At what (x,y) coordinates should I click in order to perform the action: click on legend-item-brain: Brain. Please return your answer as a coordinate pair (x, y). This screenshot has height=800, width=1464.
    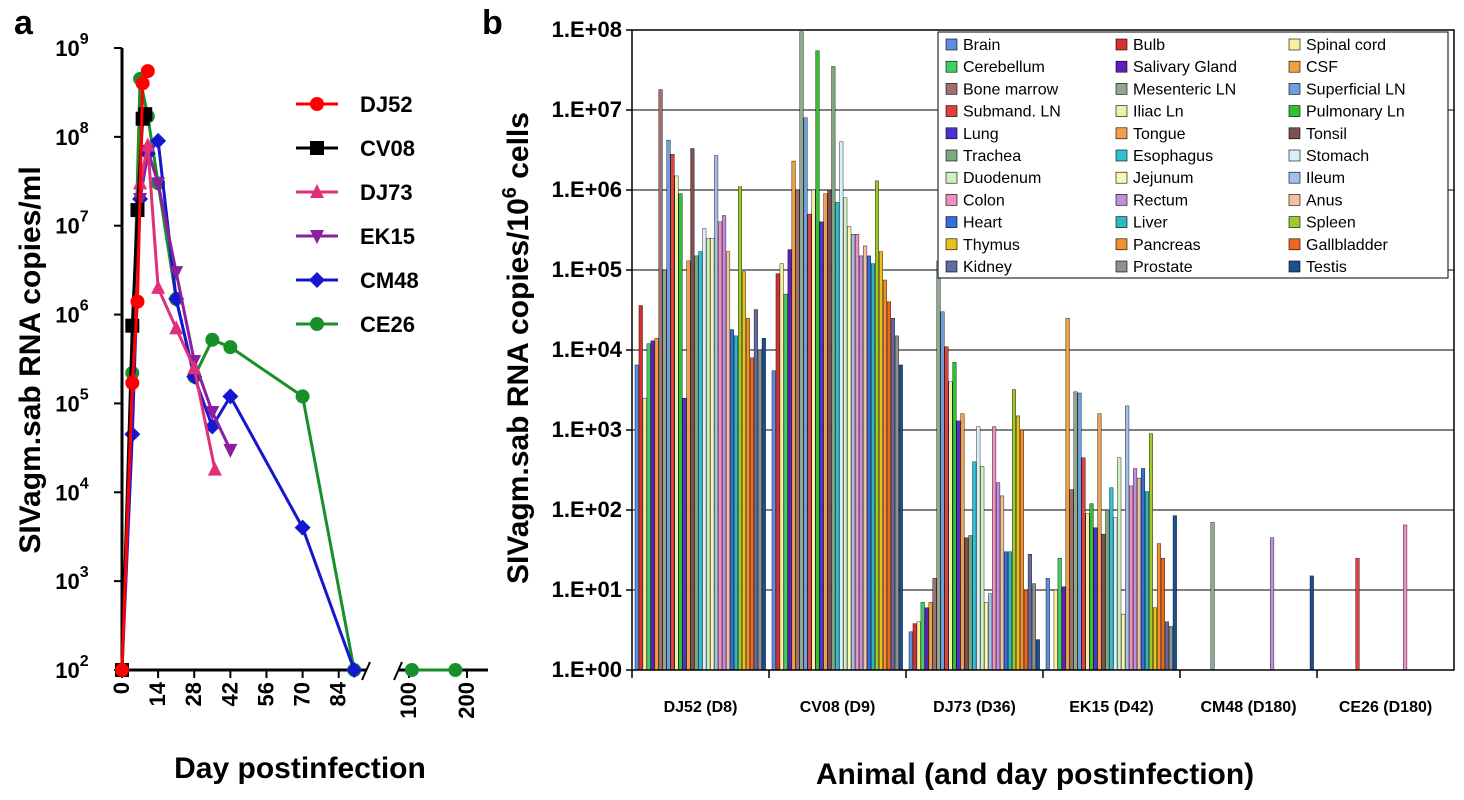
    Looking at the image, I should click on (972, 45).